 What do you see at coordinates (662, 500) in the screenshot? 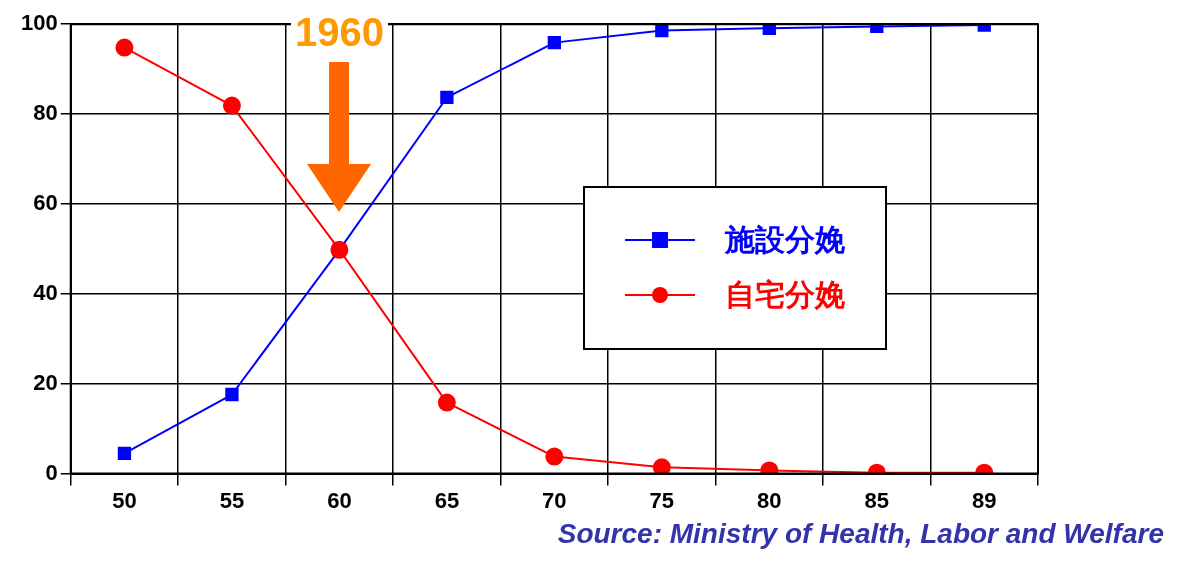
I see `x-tick-label: 75` at bounding box center [662, 500].